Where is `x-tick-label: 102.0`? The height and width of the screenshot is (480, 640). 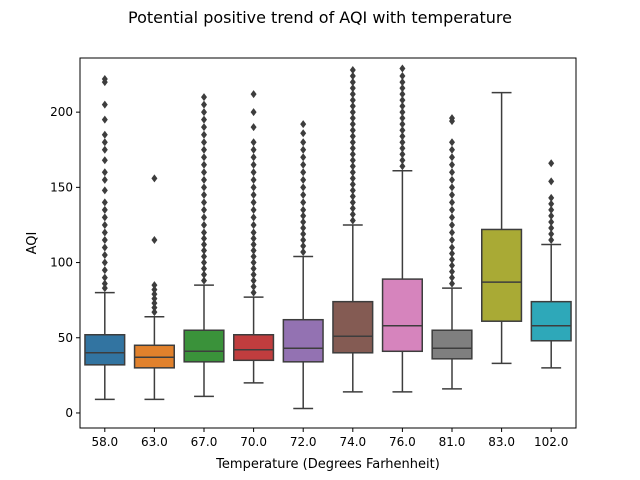 x-tick-label: 102.0 is located at coordinates (551, 442).